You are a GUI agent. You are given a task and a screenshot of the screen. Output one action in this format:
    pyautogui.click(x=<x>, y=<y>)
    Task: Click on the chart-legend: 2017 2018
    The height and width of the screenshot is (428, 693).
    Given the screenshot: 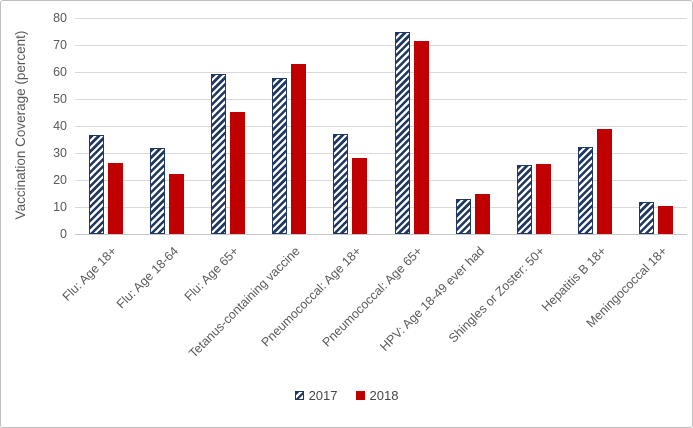 What is the action you would take?
    pyautogui.click(x=346, y=395)
    